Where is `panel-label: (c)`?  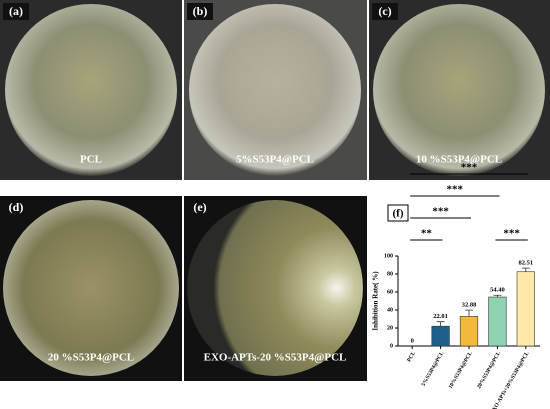 panel-label: (c) is located at coordinates (384, 11).